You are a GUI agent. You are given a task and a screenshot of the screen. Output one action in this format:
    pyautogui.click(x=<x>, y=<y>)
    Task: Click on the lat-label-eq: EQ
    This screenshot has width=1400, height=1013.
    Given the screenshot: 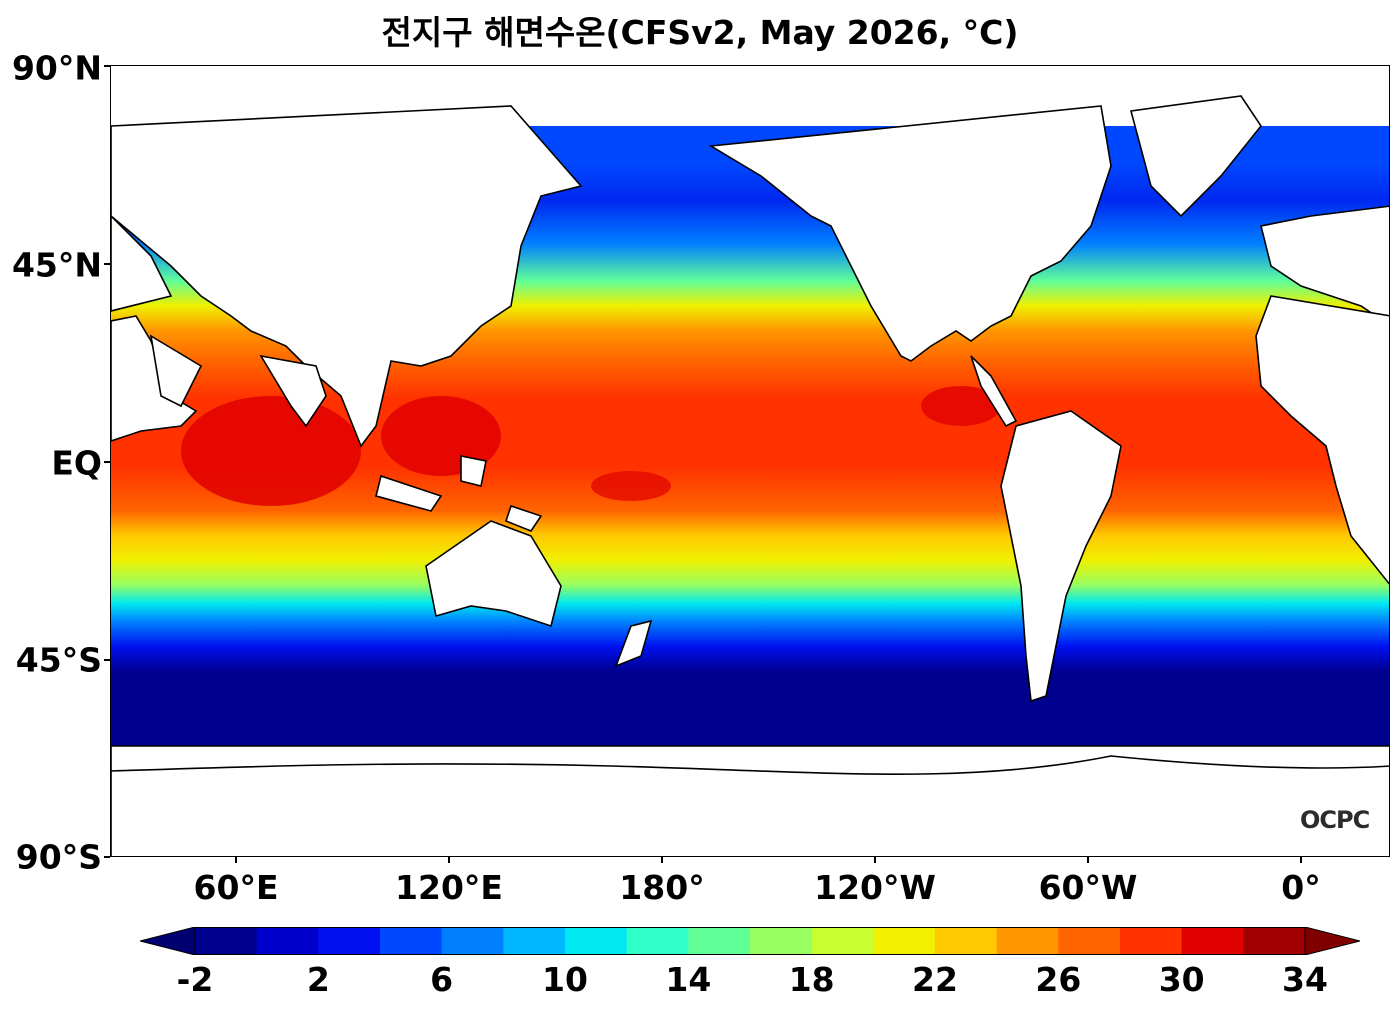 What is the action you would take?
    pyautogui.click(x=76, y=463)
    